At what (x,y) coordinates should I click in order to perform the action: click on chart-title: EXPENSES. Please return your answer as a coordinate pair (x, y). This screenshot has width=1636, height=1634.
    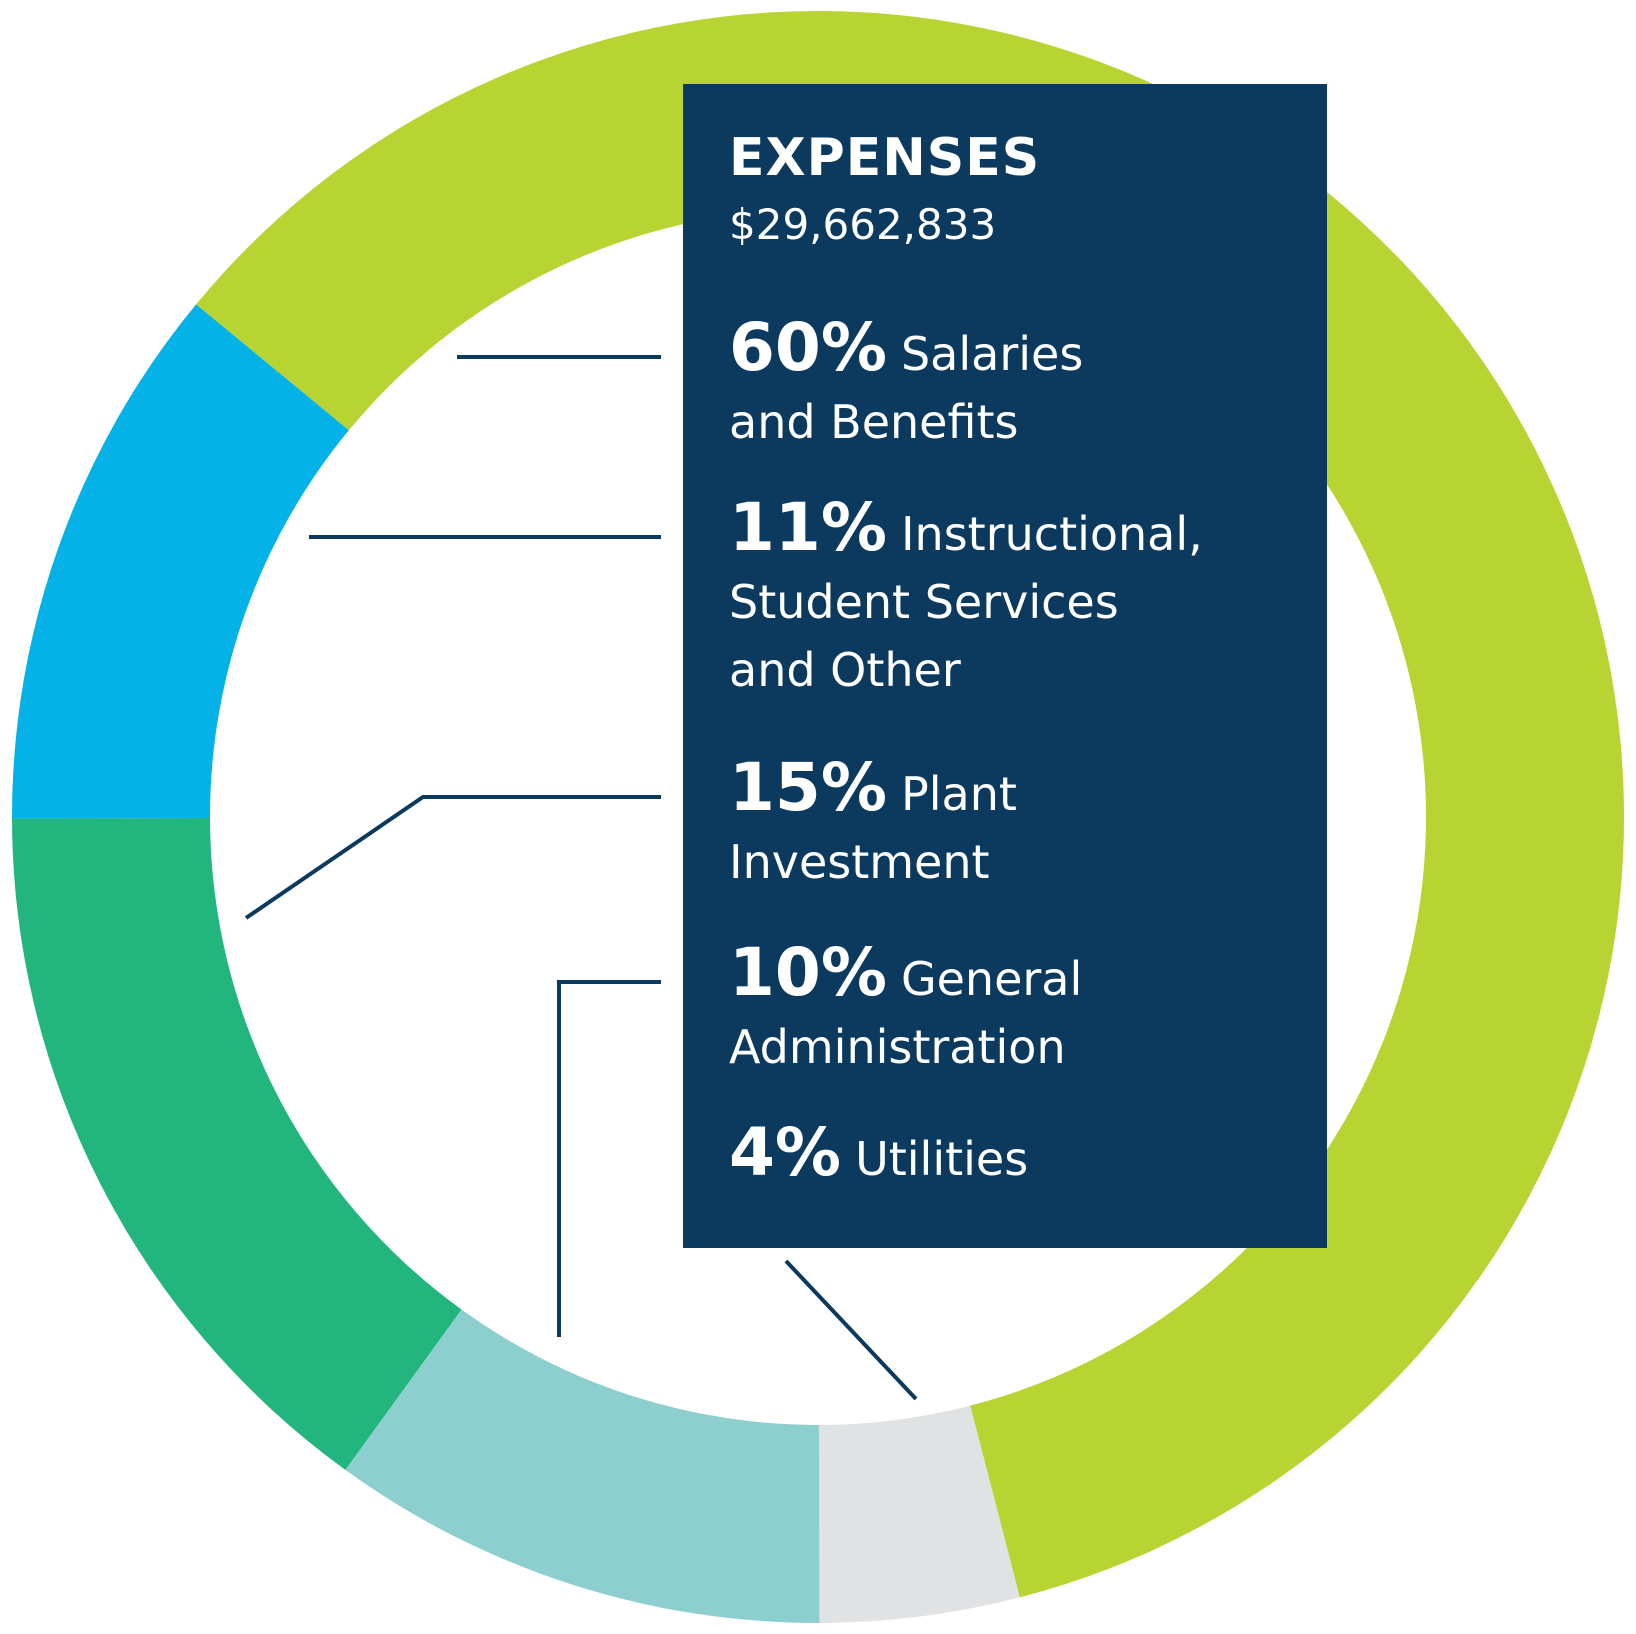
    Looking at the image, I should click on (885, 158).